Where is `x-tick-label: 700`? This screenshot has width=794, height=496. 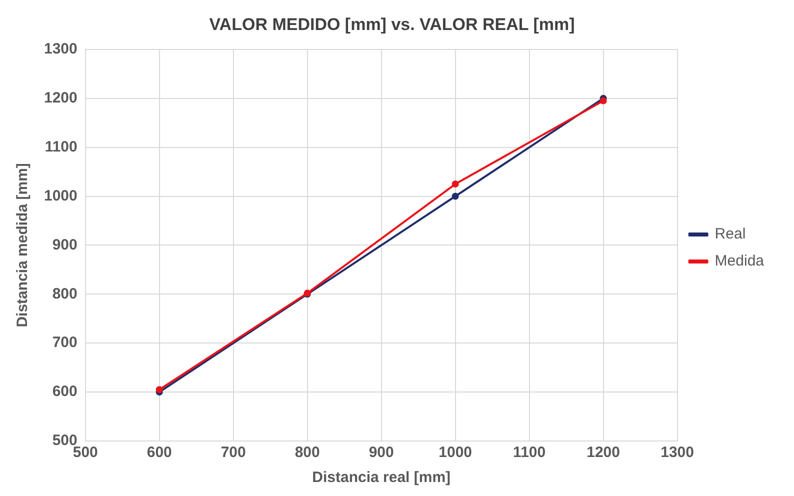 x-tick-label: 700 is located at coordinates (233, 453).